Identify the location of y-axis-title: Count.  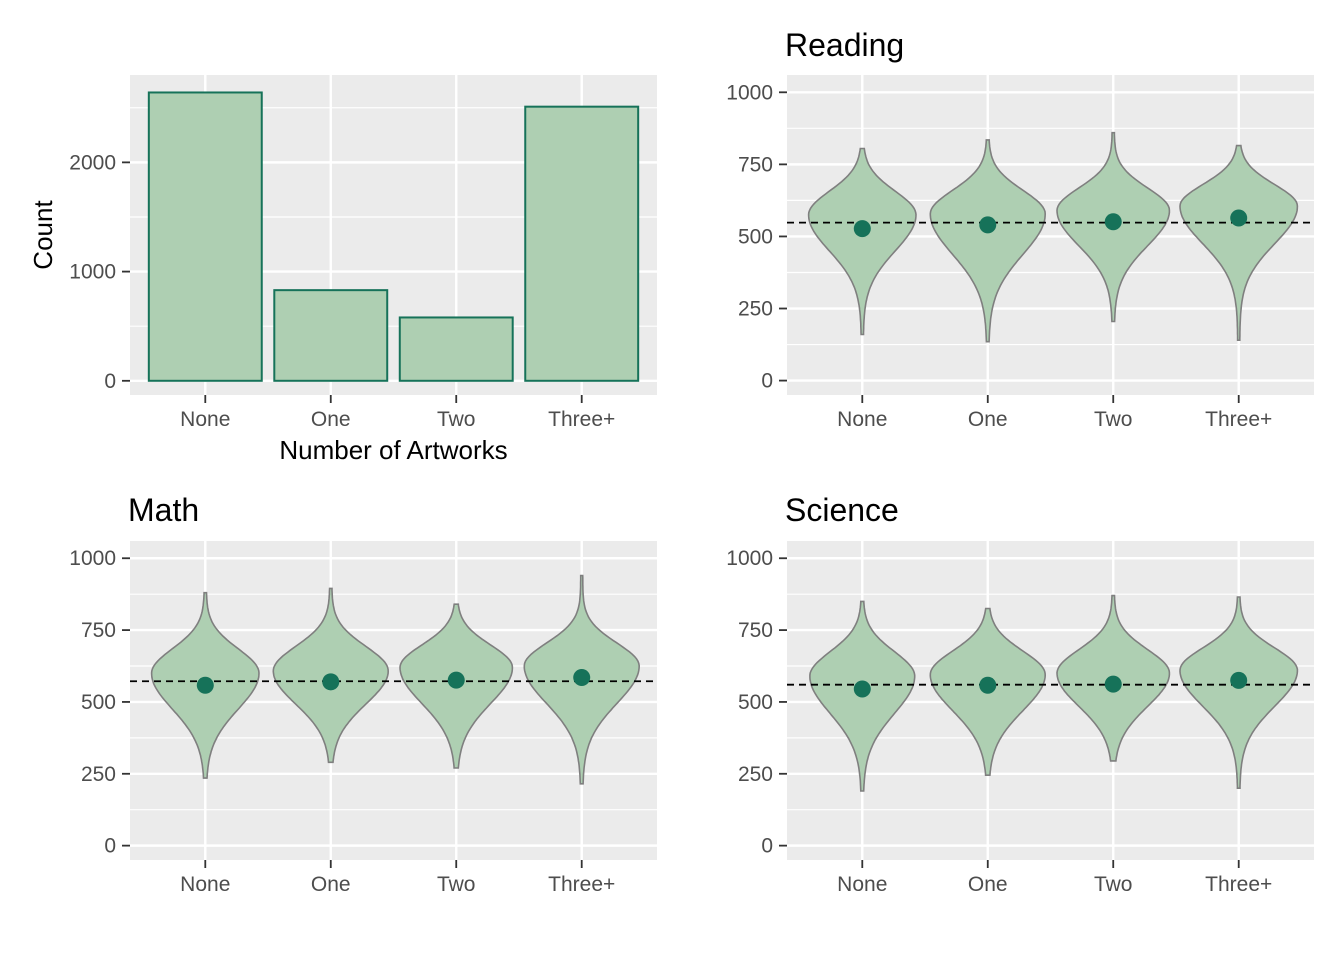
(43, 235).